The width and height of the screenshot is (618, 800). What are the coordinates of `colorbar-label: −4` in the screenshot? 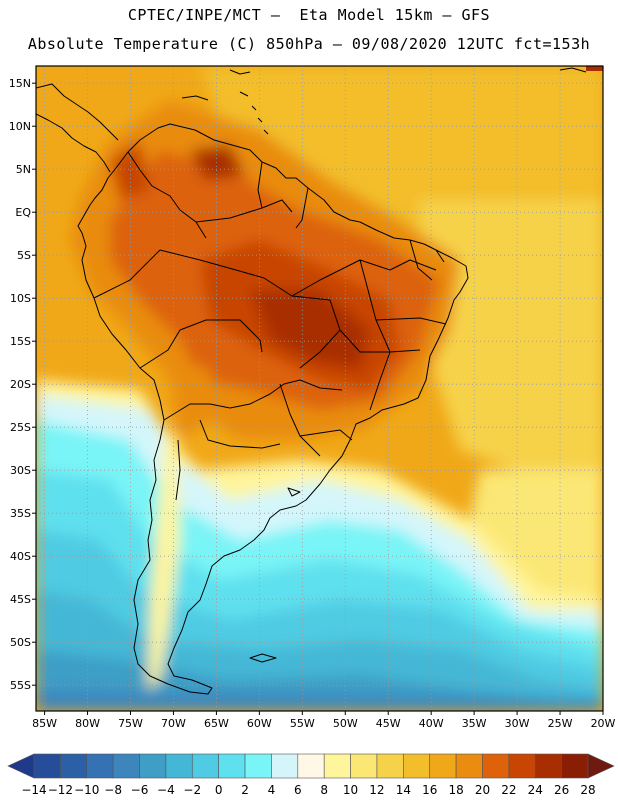 It's located at (166, 790).